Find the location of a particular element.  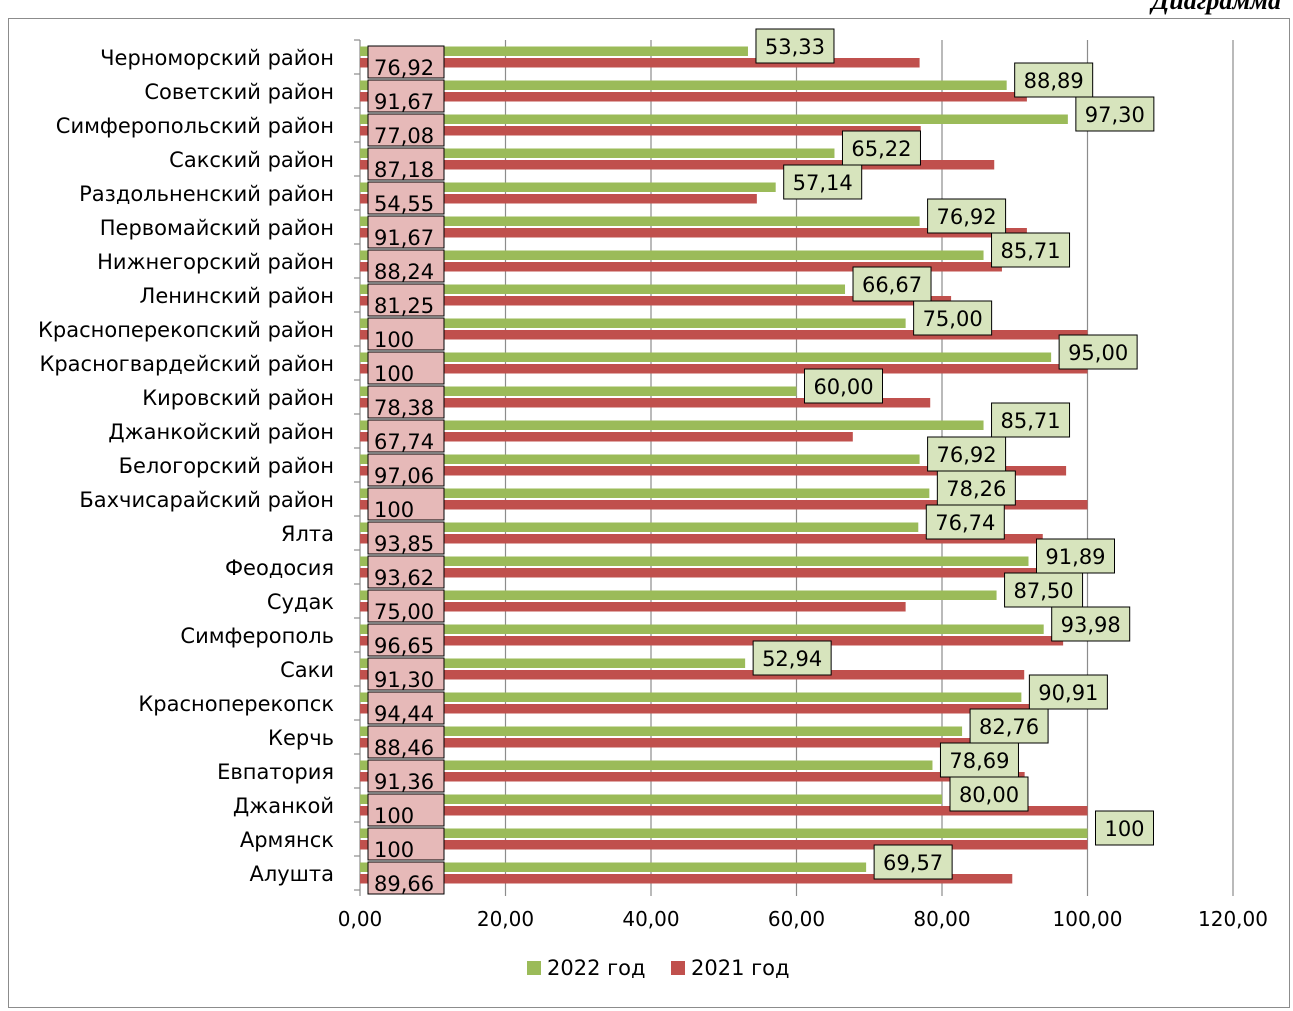

data-label-2022: 85,71 is located at coordinates (1031, 420).